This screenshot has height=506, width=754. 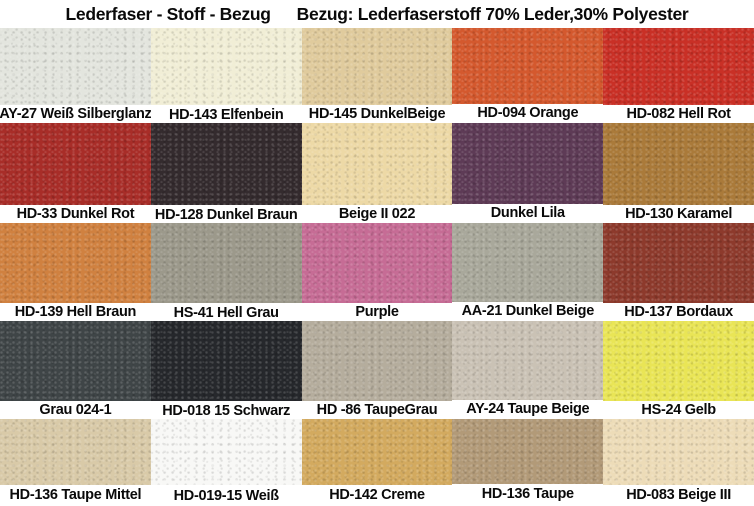 I want to click on swatch-cell: HD-018 15 Schwarz, so click(x=226, y=370).